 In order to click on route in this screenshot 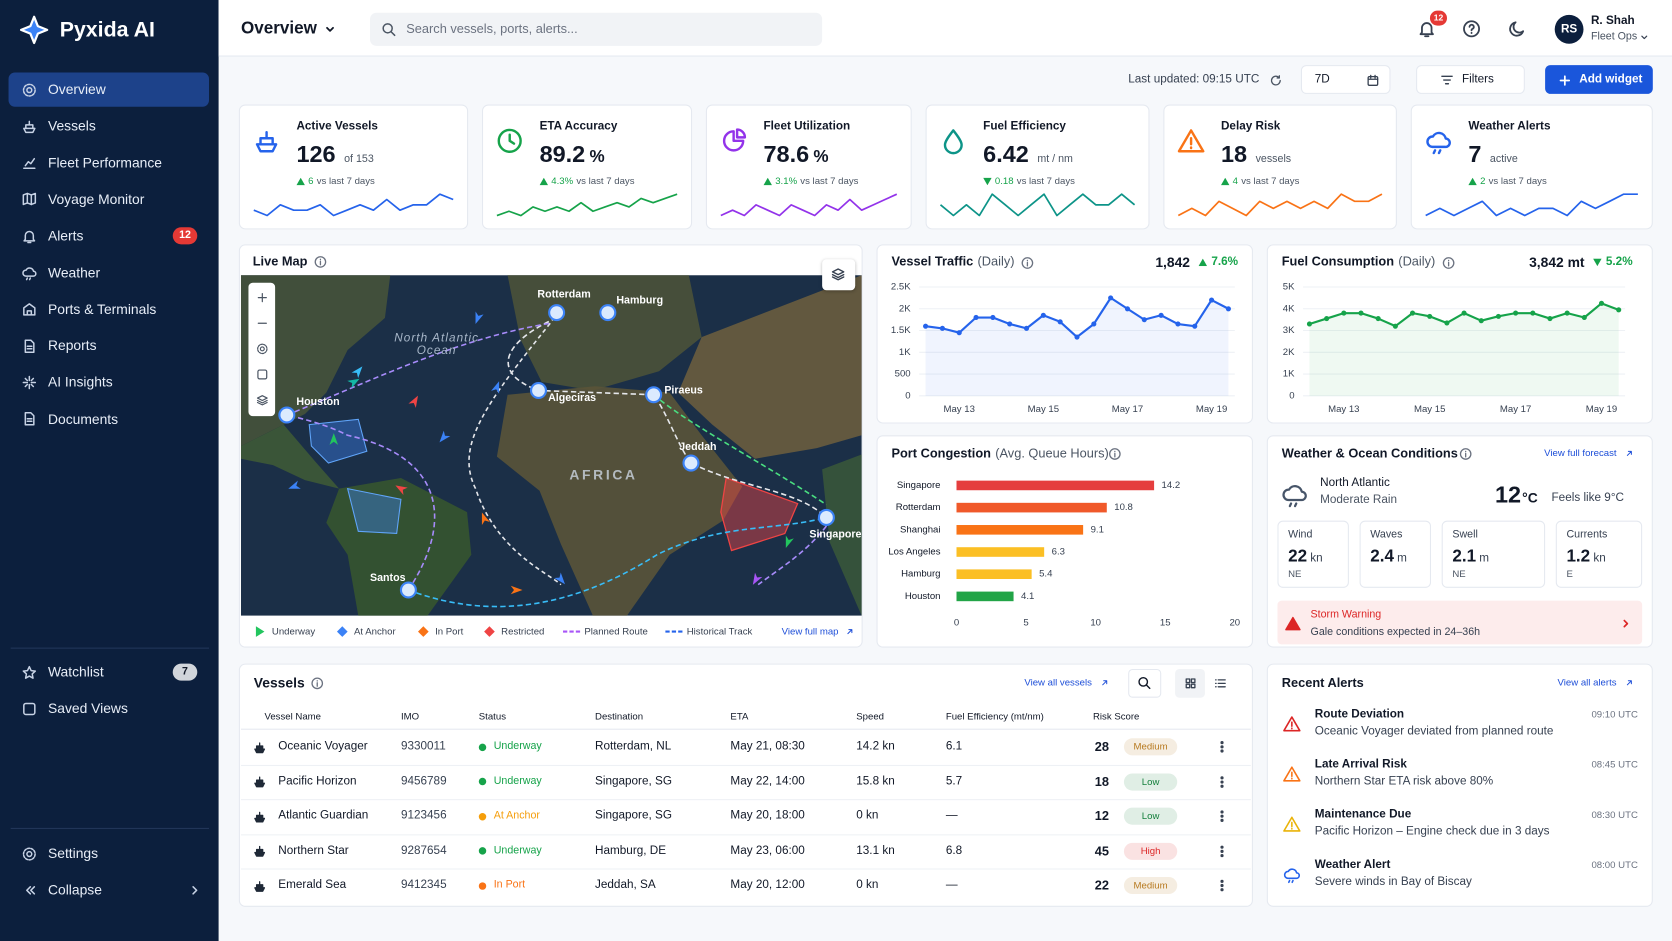, I will do `click(740, 450)`.